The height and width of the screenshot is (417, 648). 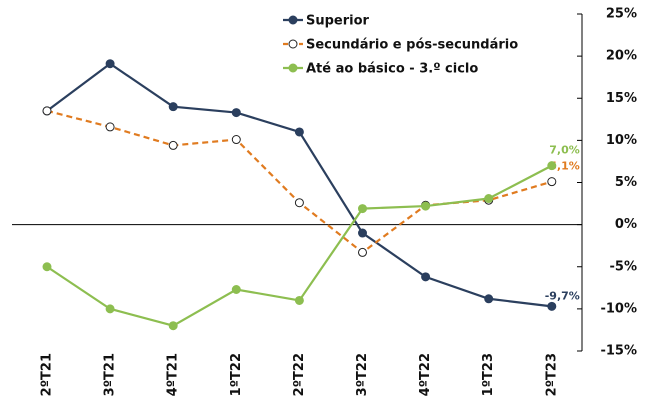 I want to click on x-tick-label: 3ºT21, so click(x=110, y=374).